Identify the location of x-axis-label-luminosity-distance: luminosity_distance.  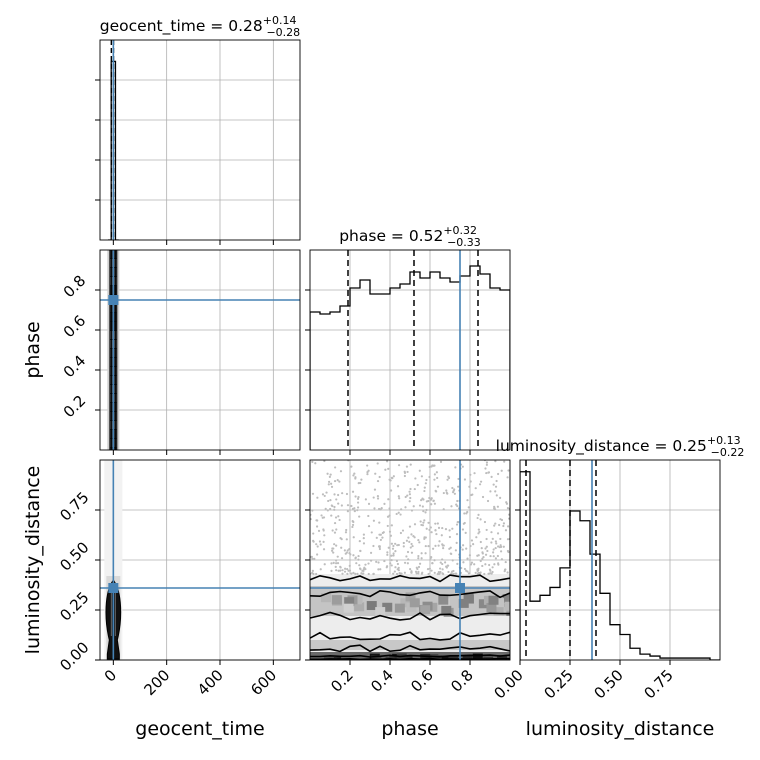
(620, 729).